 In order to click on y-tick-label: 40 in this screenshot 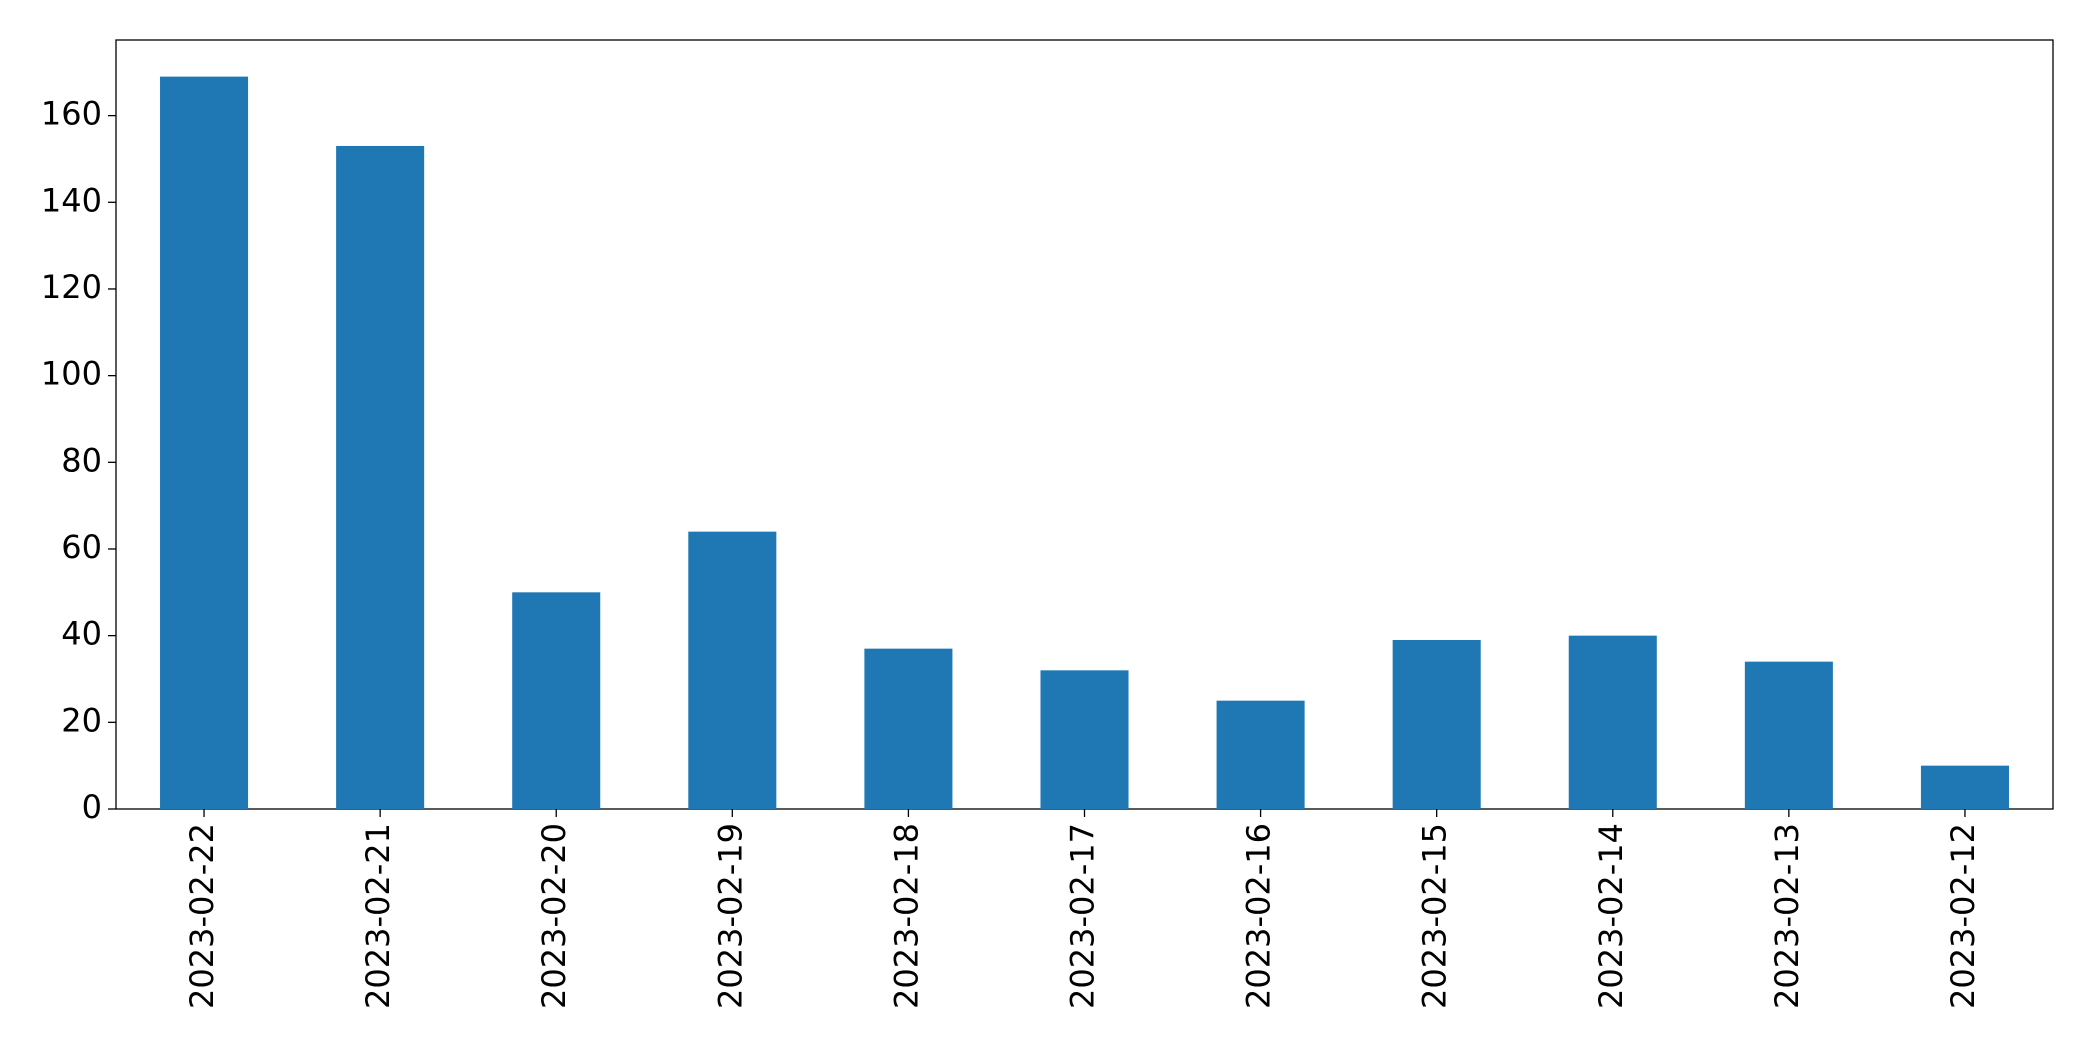, I will do `click(81, 634)`.